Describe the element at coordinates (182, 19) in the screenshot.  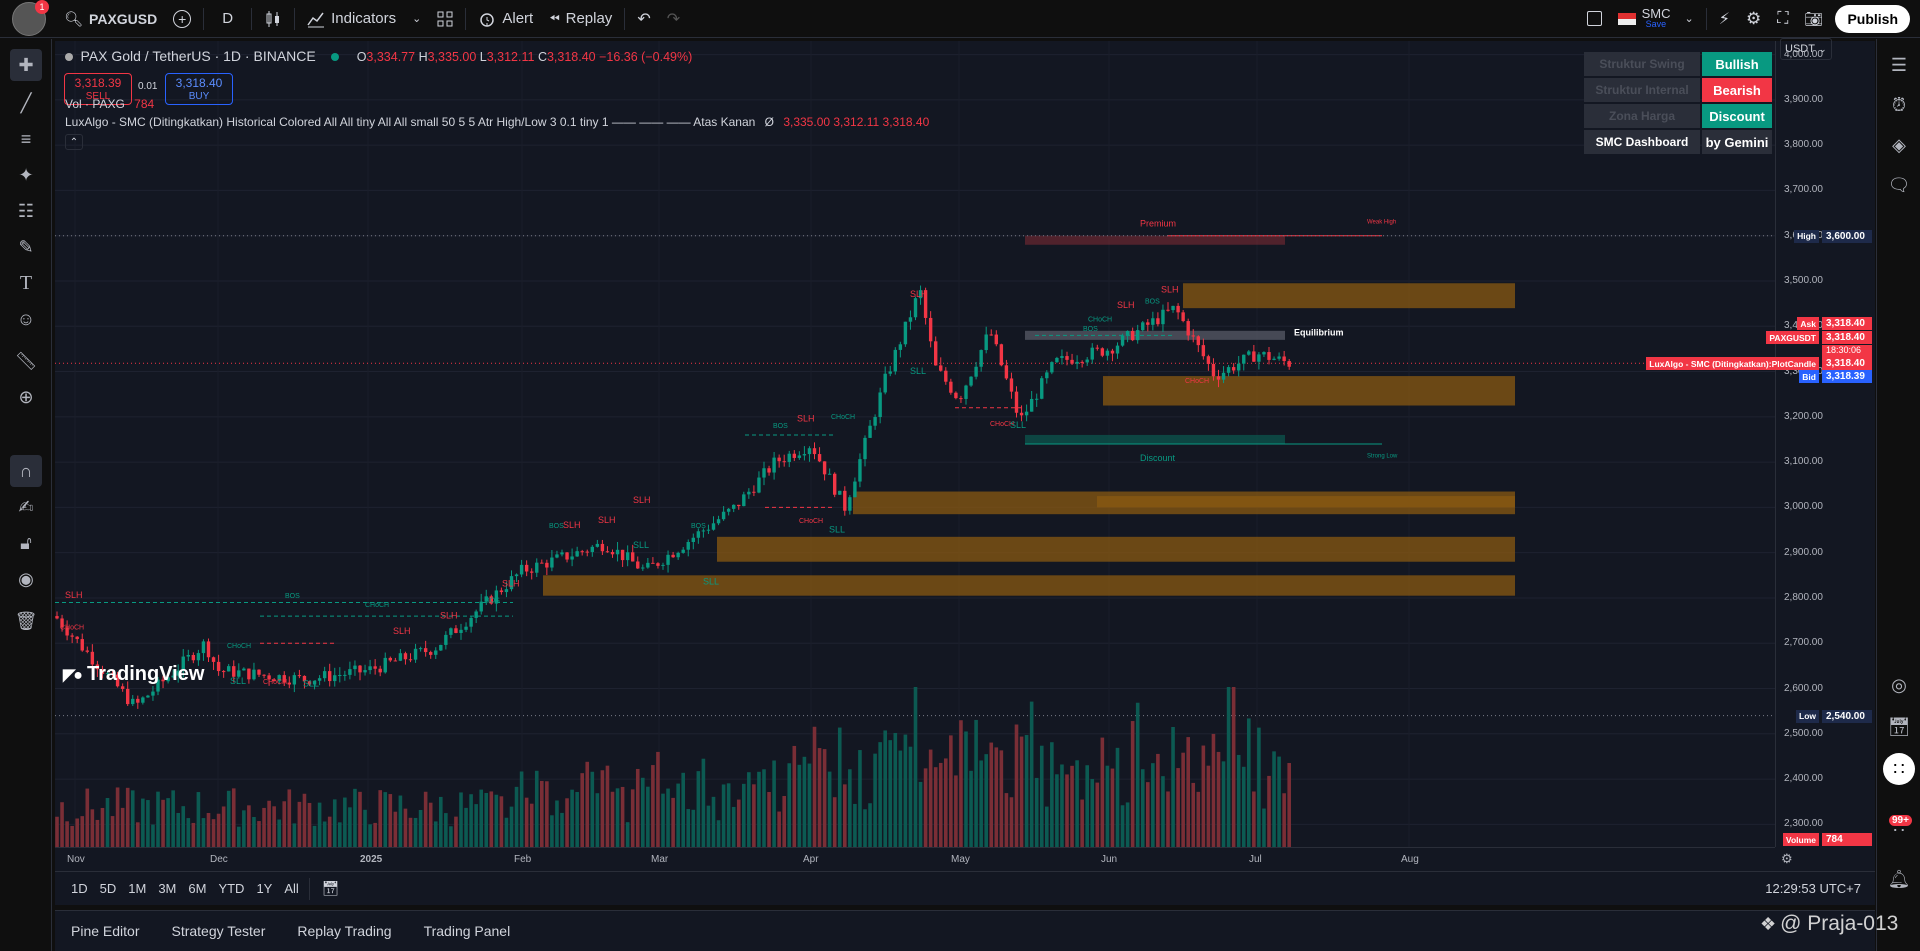
I see `compare-symbol-button: +` at that location.